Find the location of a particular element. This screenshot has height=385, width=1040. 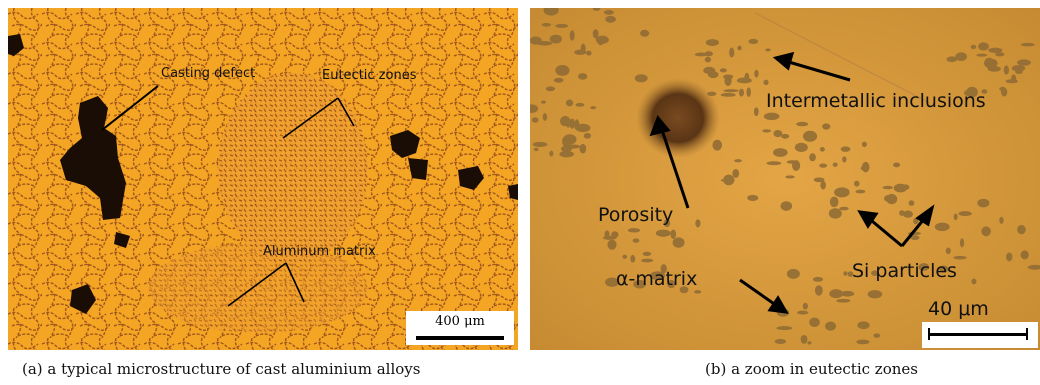

label-porosity: Porosity is located at coordinates (636, 215).